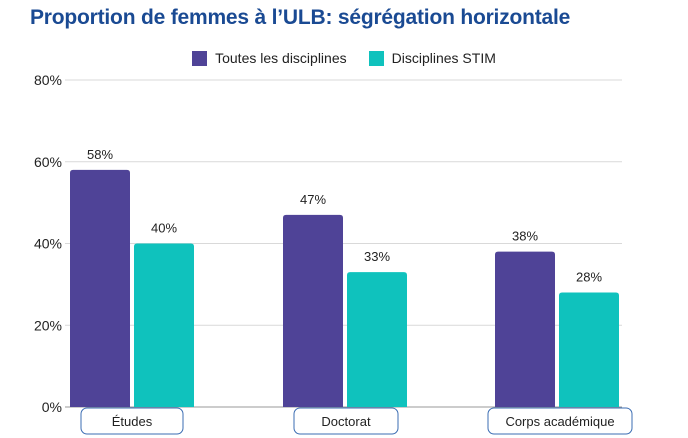 Image resolution: width=688 pixels, height=438 pixels. What do you see at coordinates (376, 58) in the screenshot?
I see `legend-swatch-stim` at bounding box center [376, 58].